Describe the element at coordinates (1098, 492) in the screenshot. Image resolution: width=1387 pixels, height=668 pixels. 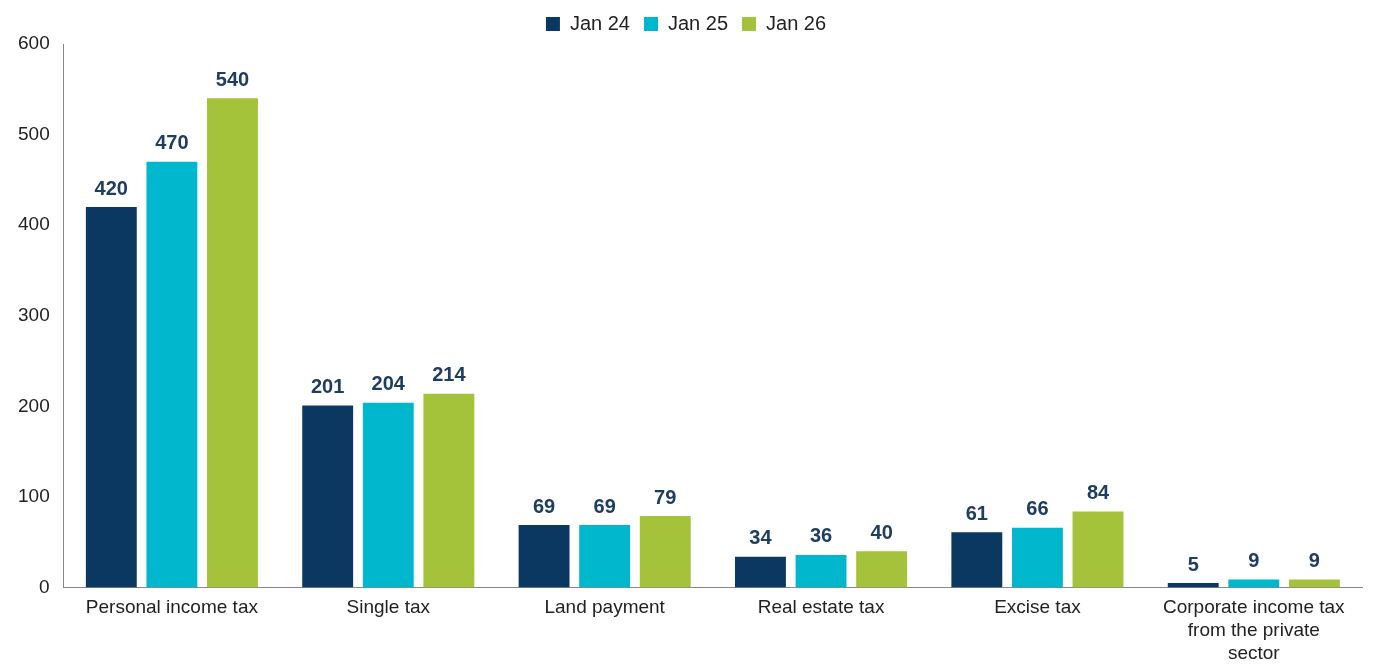
I see `data-label: 84` at that location.